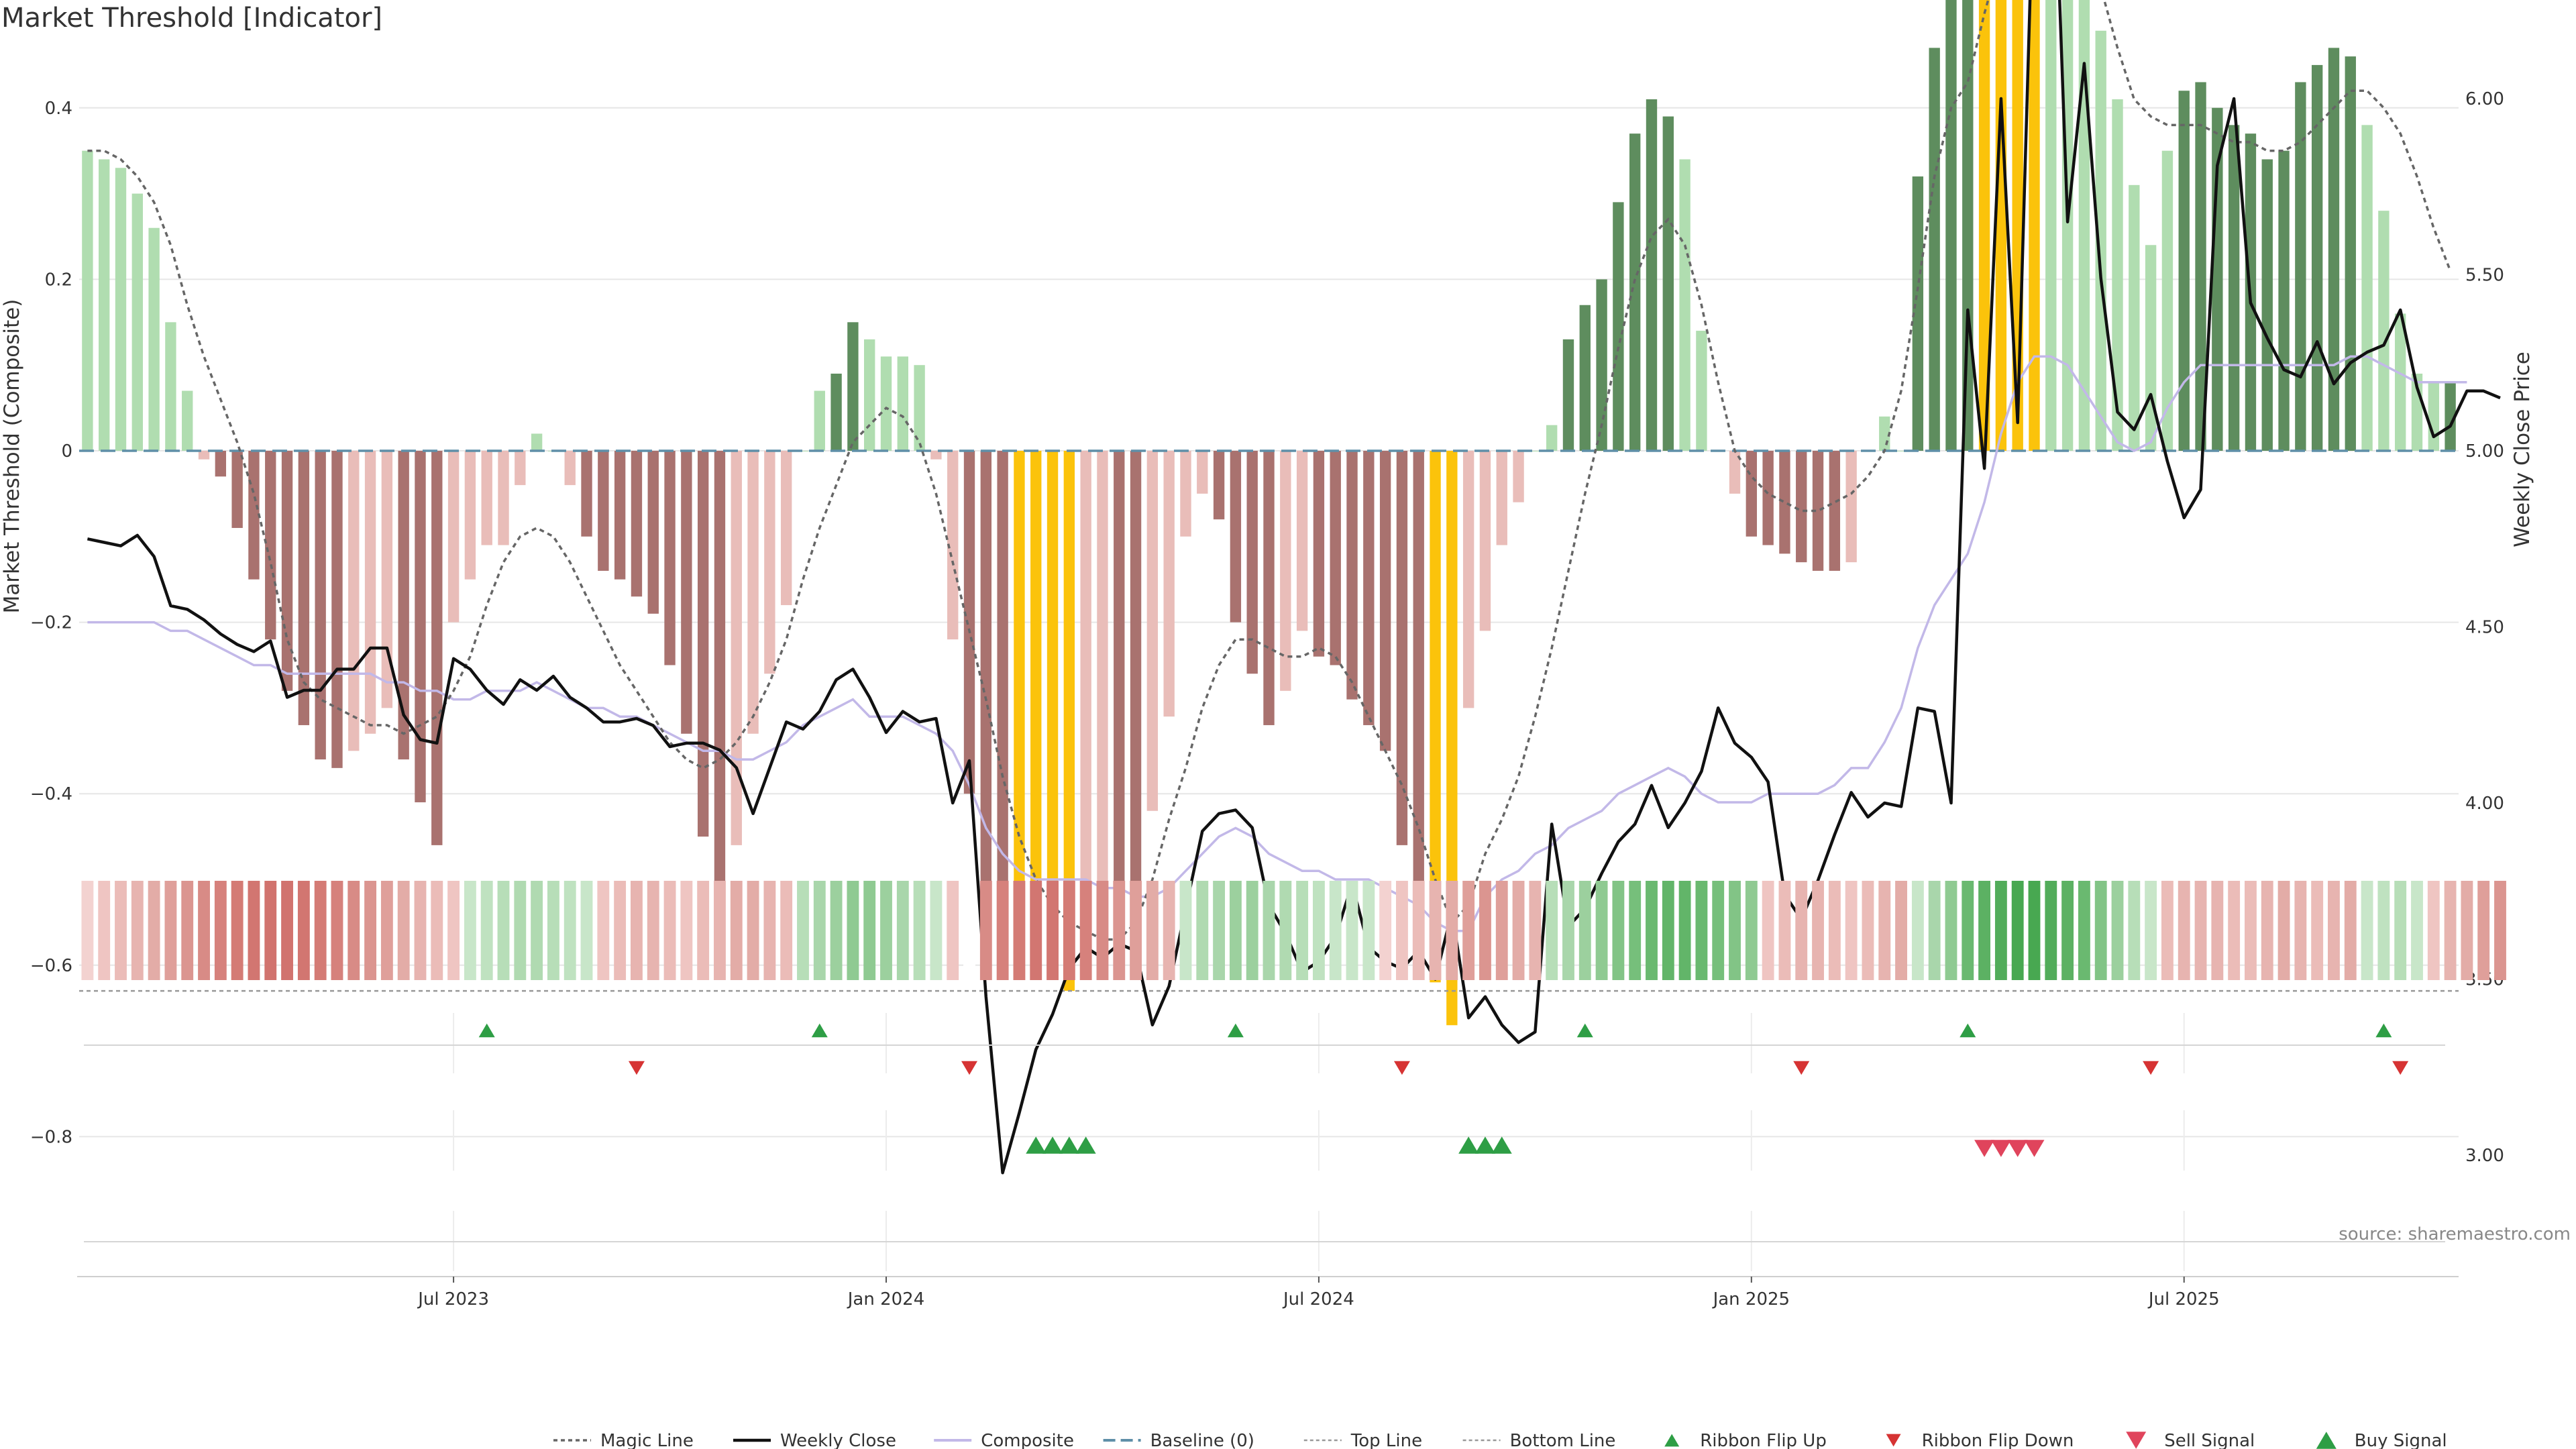  What do you see at coordinates (58, 280) in the screenshot?
I see `y-tick-label: 0.2` at bounding box center [58, 280].